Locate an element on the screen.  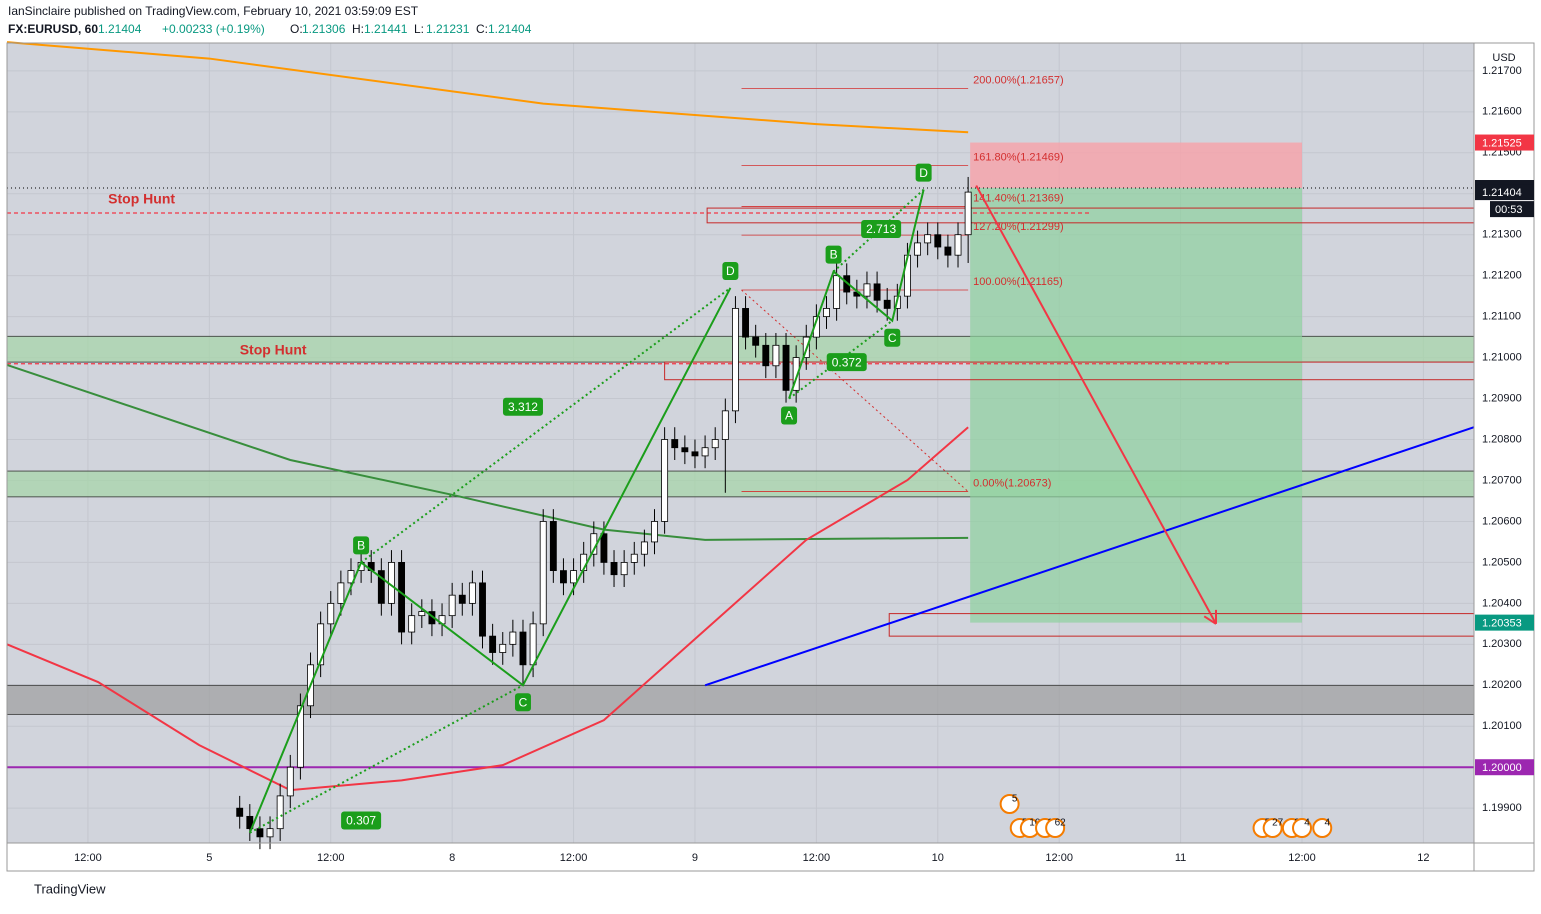
y-tick-label: 1.20700 is located at coordinates (1502, 480).